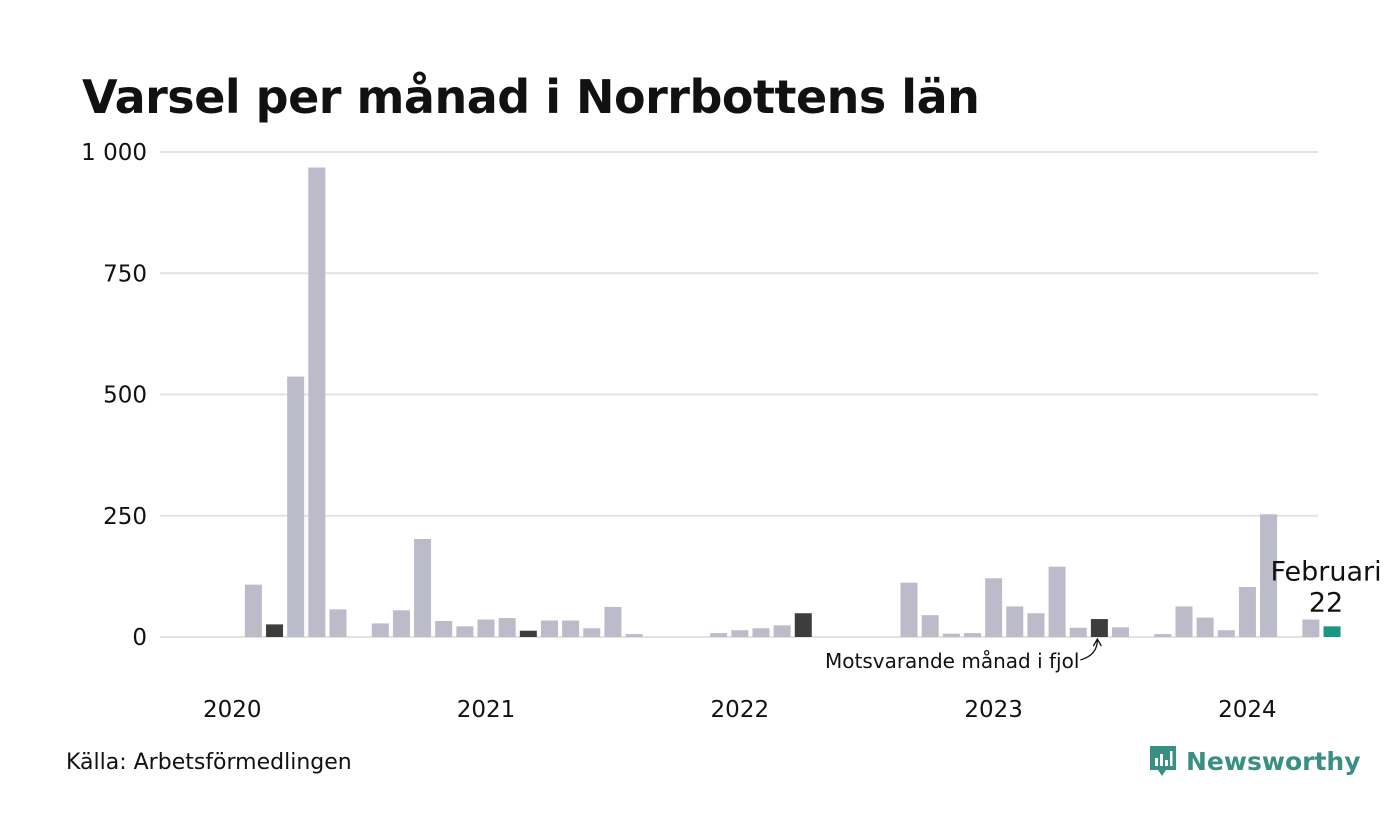 This screenshot has height=840, width=1400. Describe the element at coordinates (486, 710) in the screenshot. I see `x-year-label: 2021` at that location.